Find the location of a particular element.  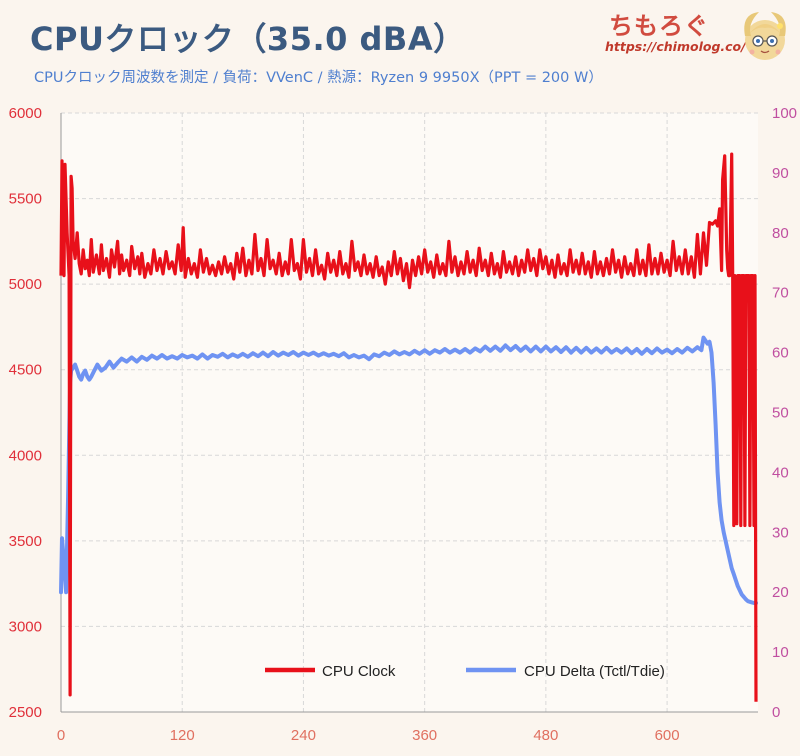

bottom-tick-label: 240 is located at coordinates (303, 735).